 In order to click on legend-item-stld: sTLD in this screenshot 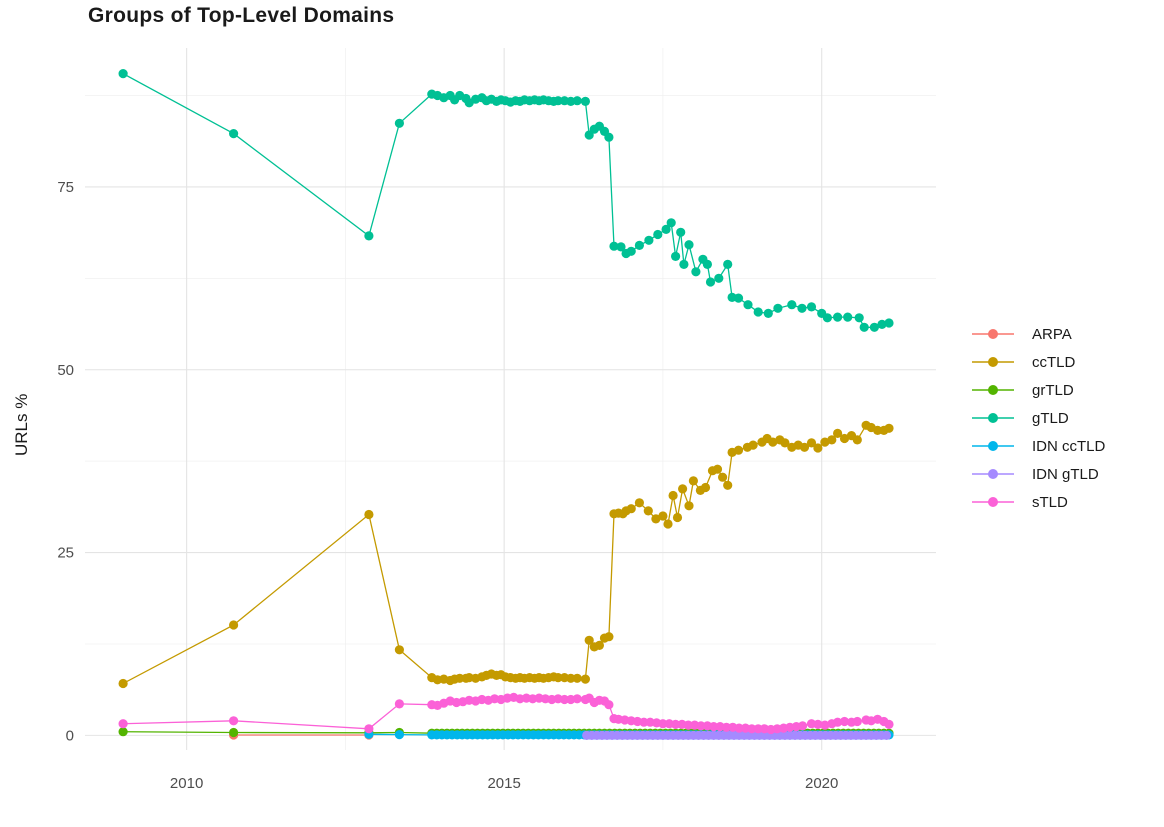, I will do `click(1038, 502)`.